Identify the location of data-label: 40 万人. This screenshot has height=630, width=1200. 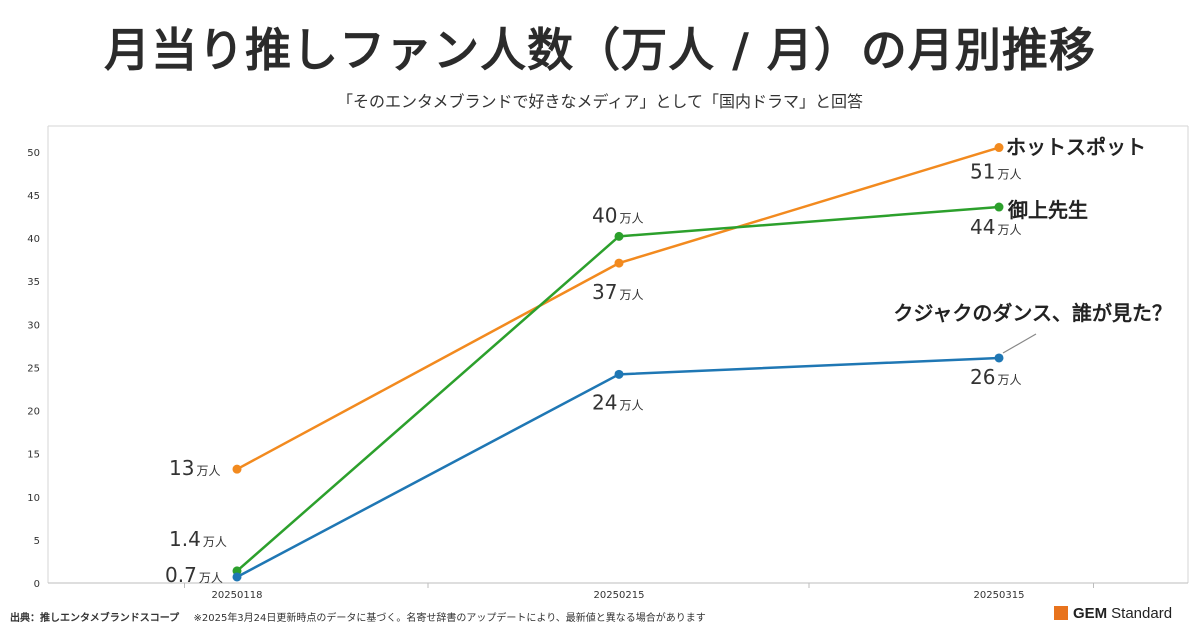
(617, 215).